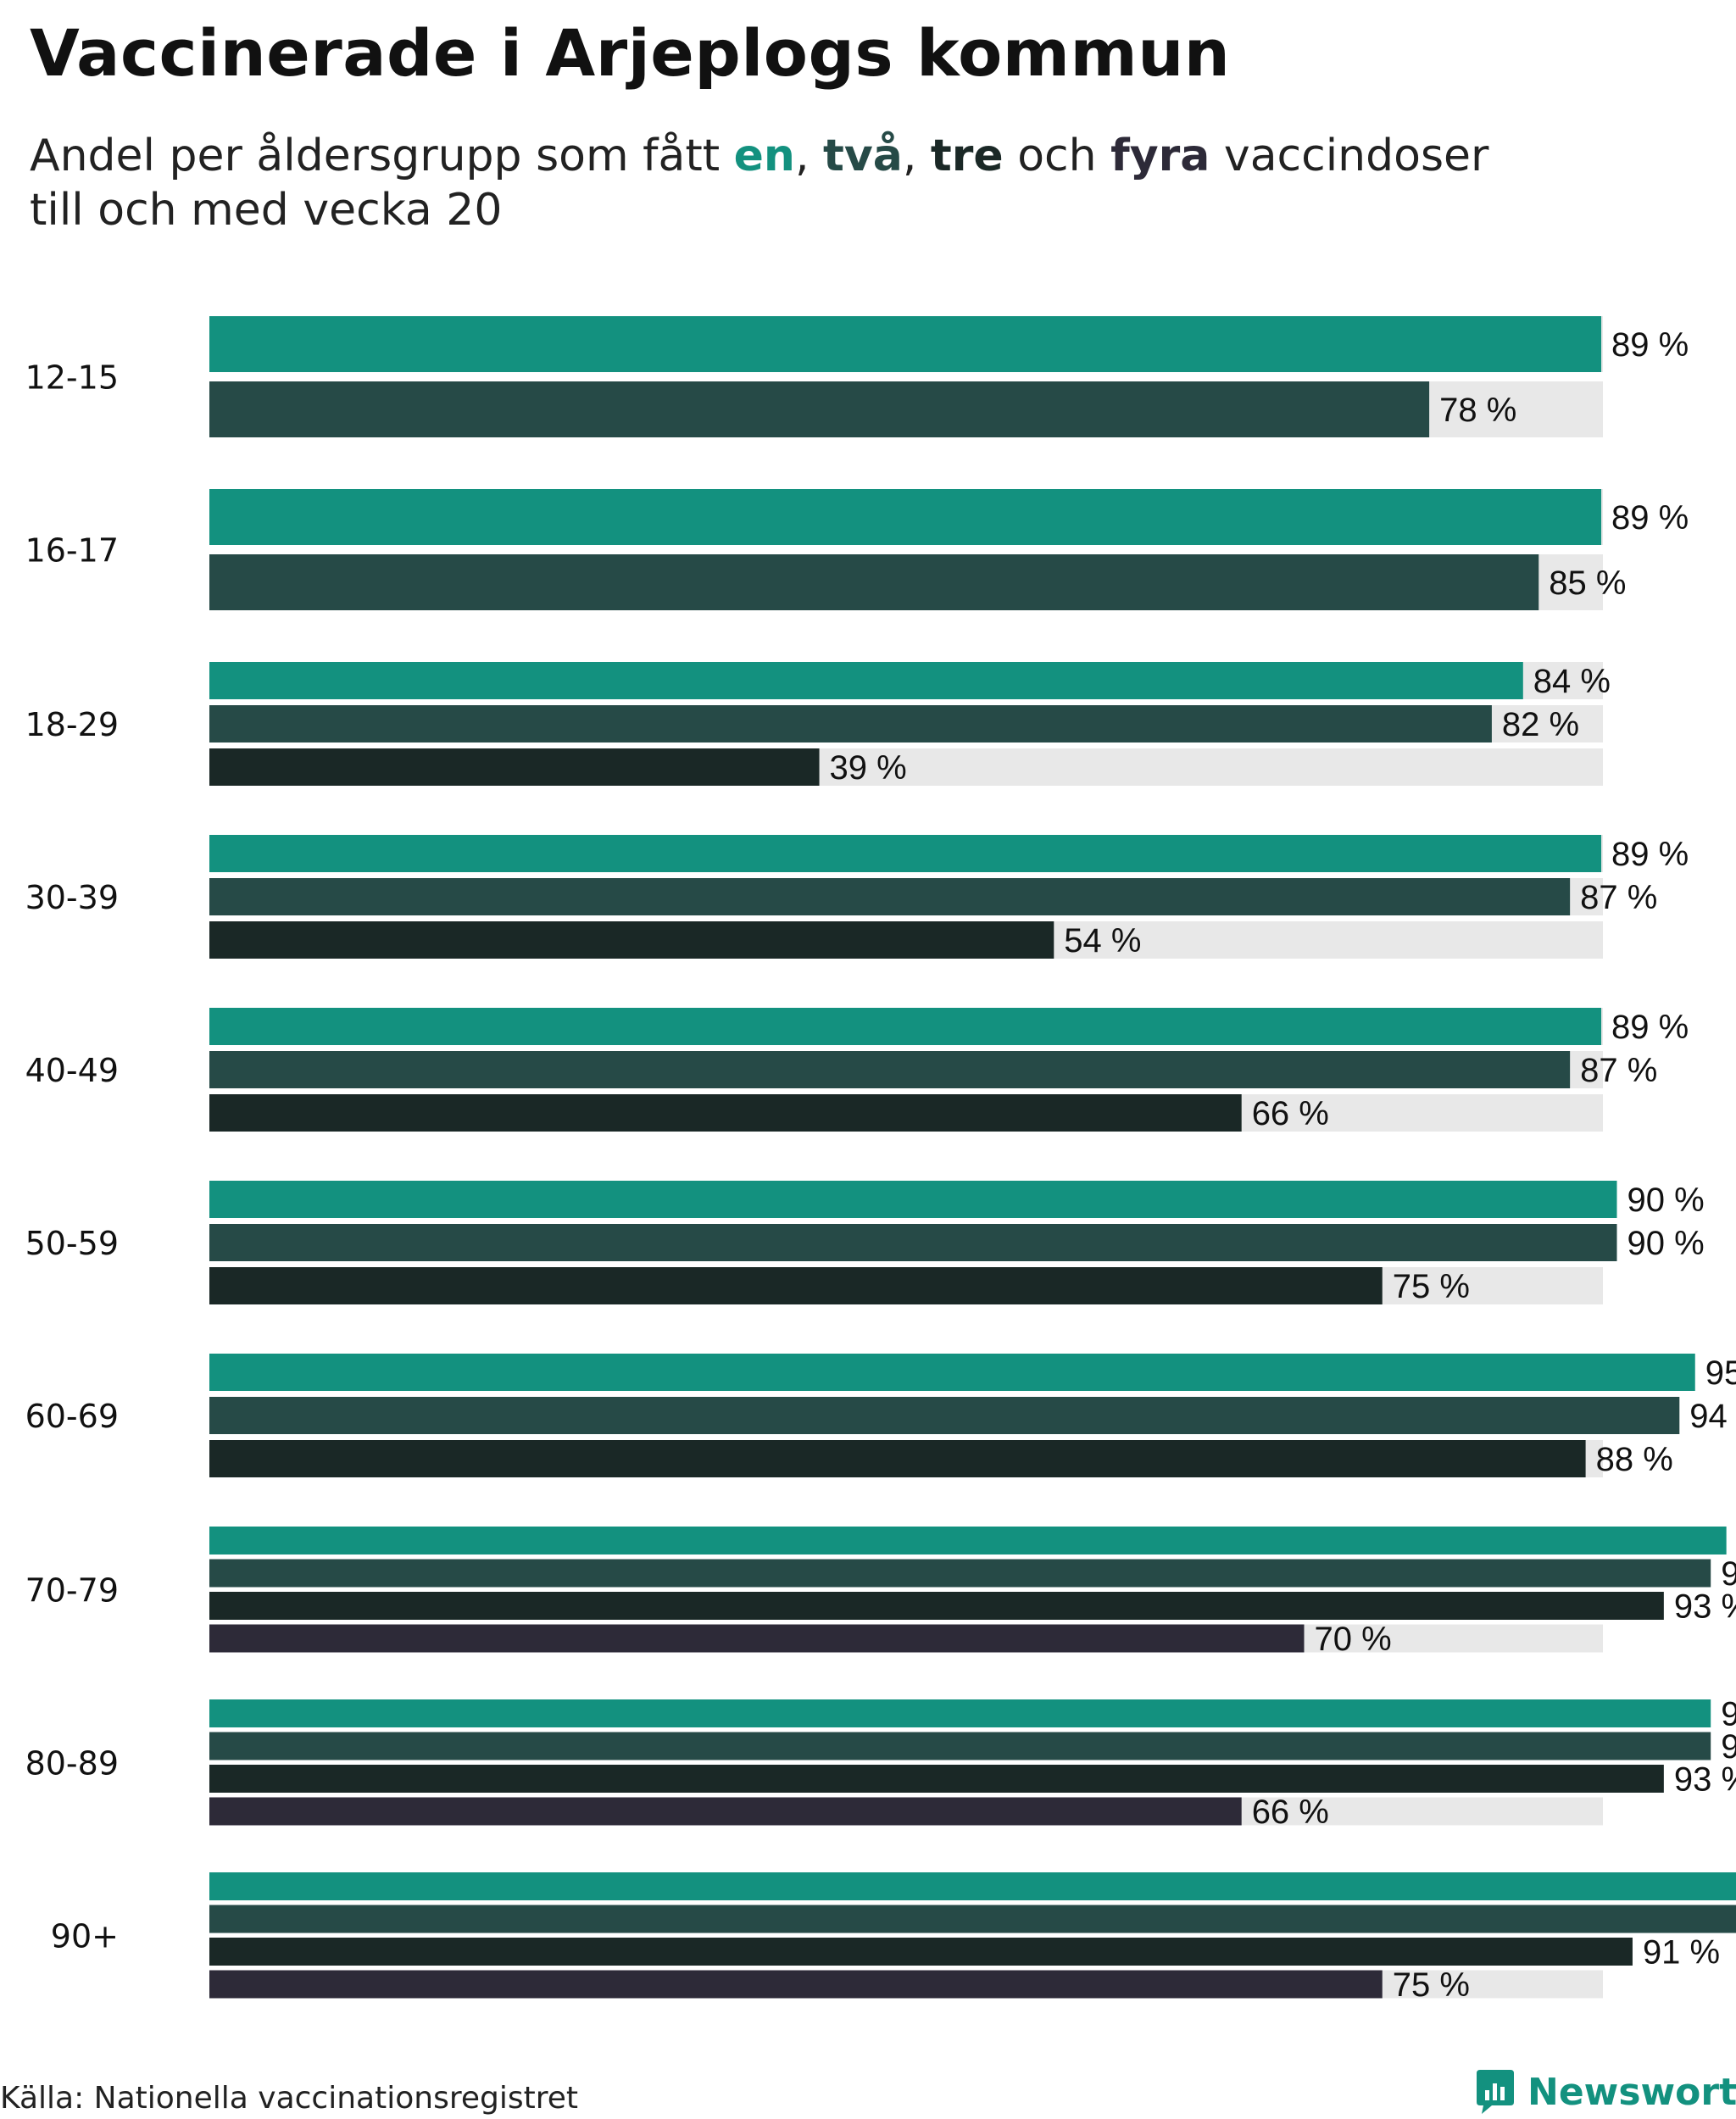 This screenshot has height=2119, width=1736. I want to click on value-label: 70 %, so click(1353, 1640).